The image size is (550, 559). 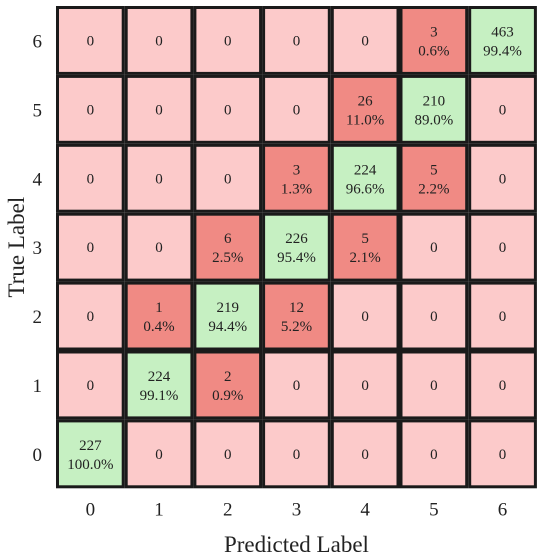 I want to click on cell-count: 1, so click(x=159, y=308).